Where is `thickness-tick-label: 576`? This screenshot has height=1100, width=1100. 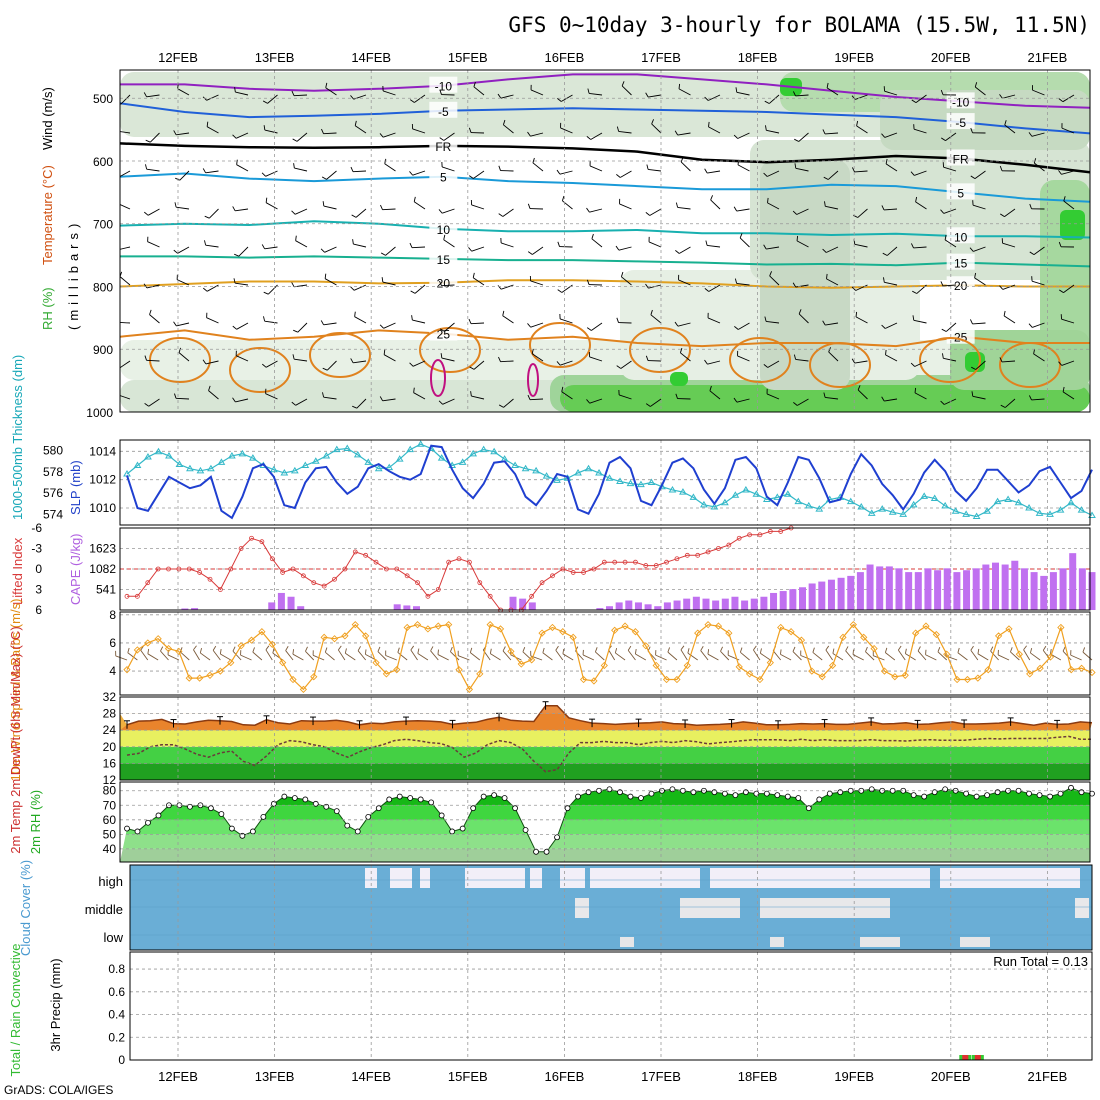 thickness-tick-label: 576 is located at coordinates (53, 493).